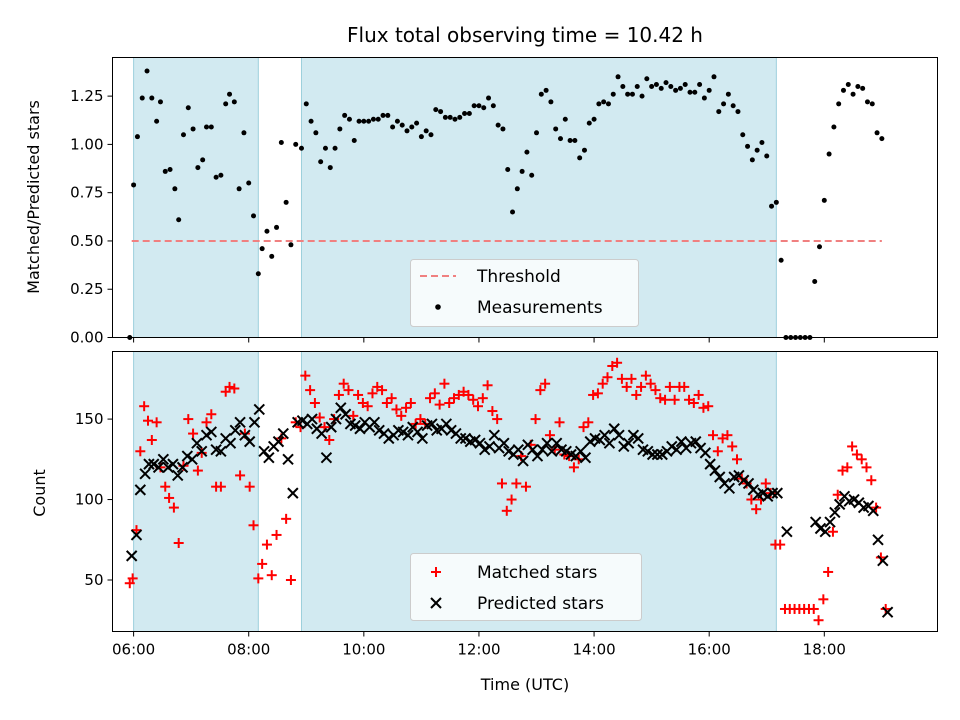 This screenshot has width=960, height=720. Describe the element at coordinates (540, 308) in the screenshot. I see `measurements-legend-label: Measurements` at that location.